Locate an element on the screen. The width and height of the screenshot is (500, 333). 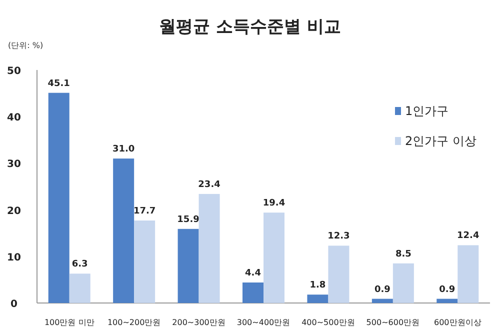
y-tick-label: 10 is located at coordinates (14, 258).